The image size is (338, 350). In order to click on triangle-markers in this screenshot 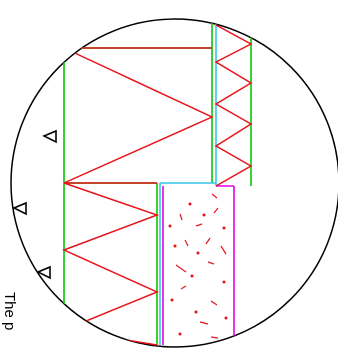, I will do `click(34, 204)`.